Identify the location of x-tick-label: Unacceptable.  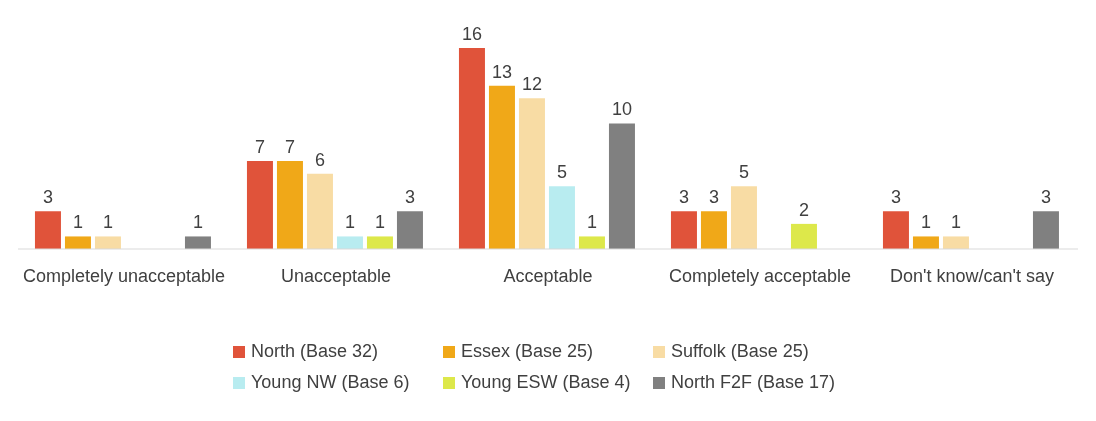
(336, 275).